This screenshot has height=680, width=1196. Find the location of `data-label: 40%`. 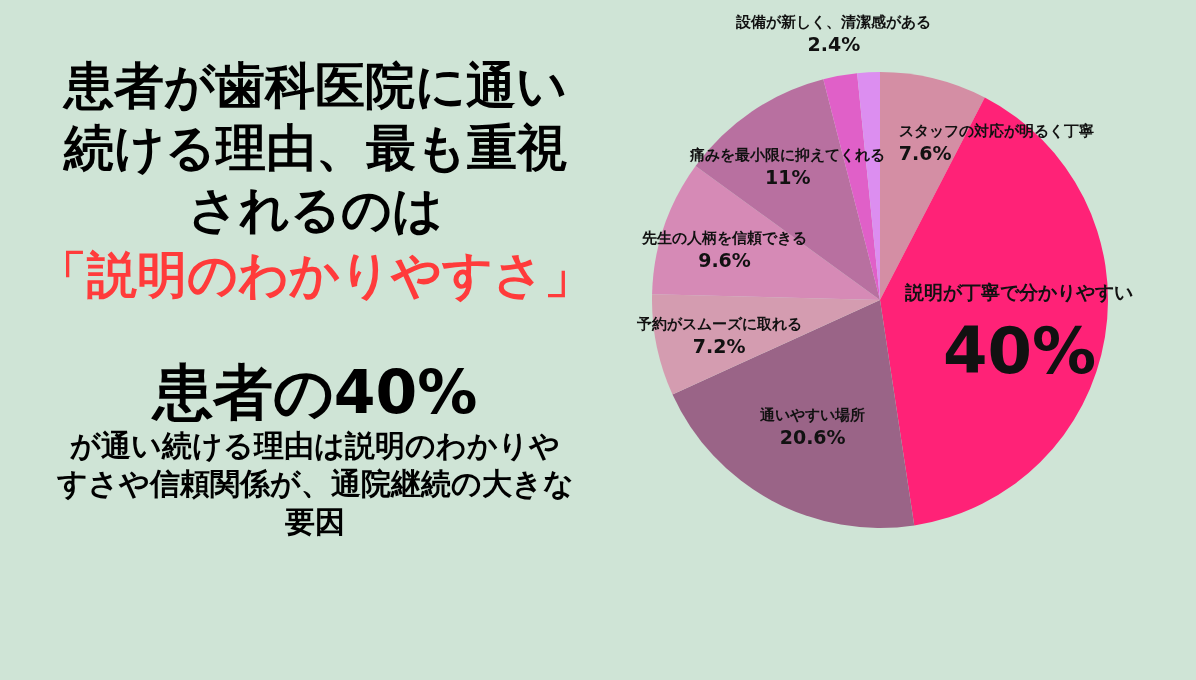

data-label: 40% is located at coordinates (1019, 350).